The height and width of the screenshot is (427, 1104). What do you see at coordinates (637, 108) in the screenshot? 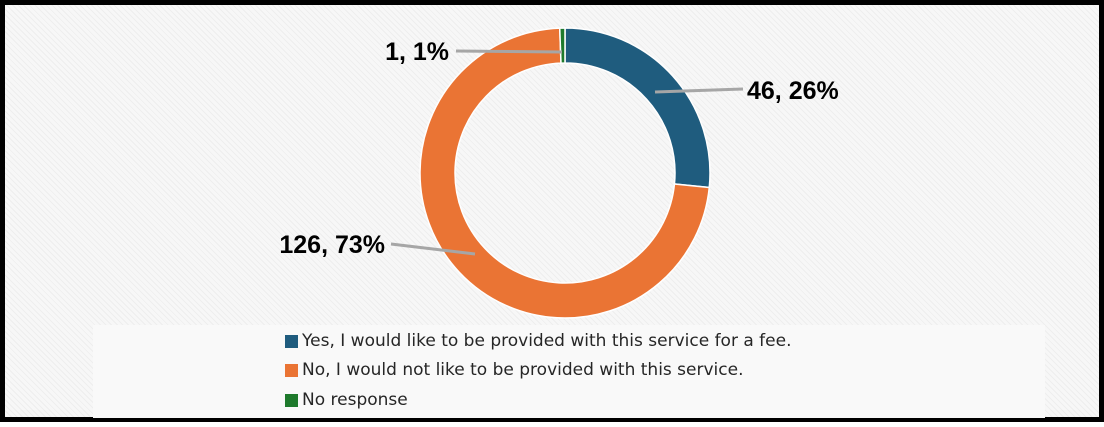
I see `donut-slice-yes` at bounding box center [637, 108].